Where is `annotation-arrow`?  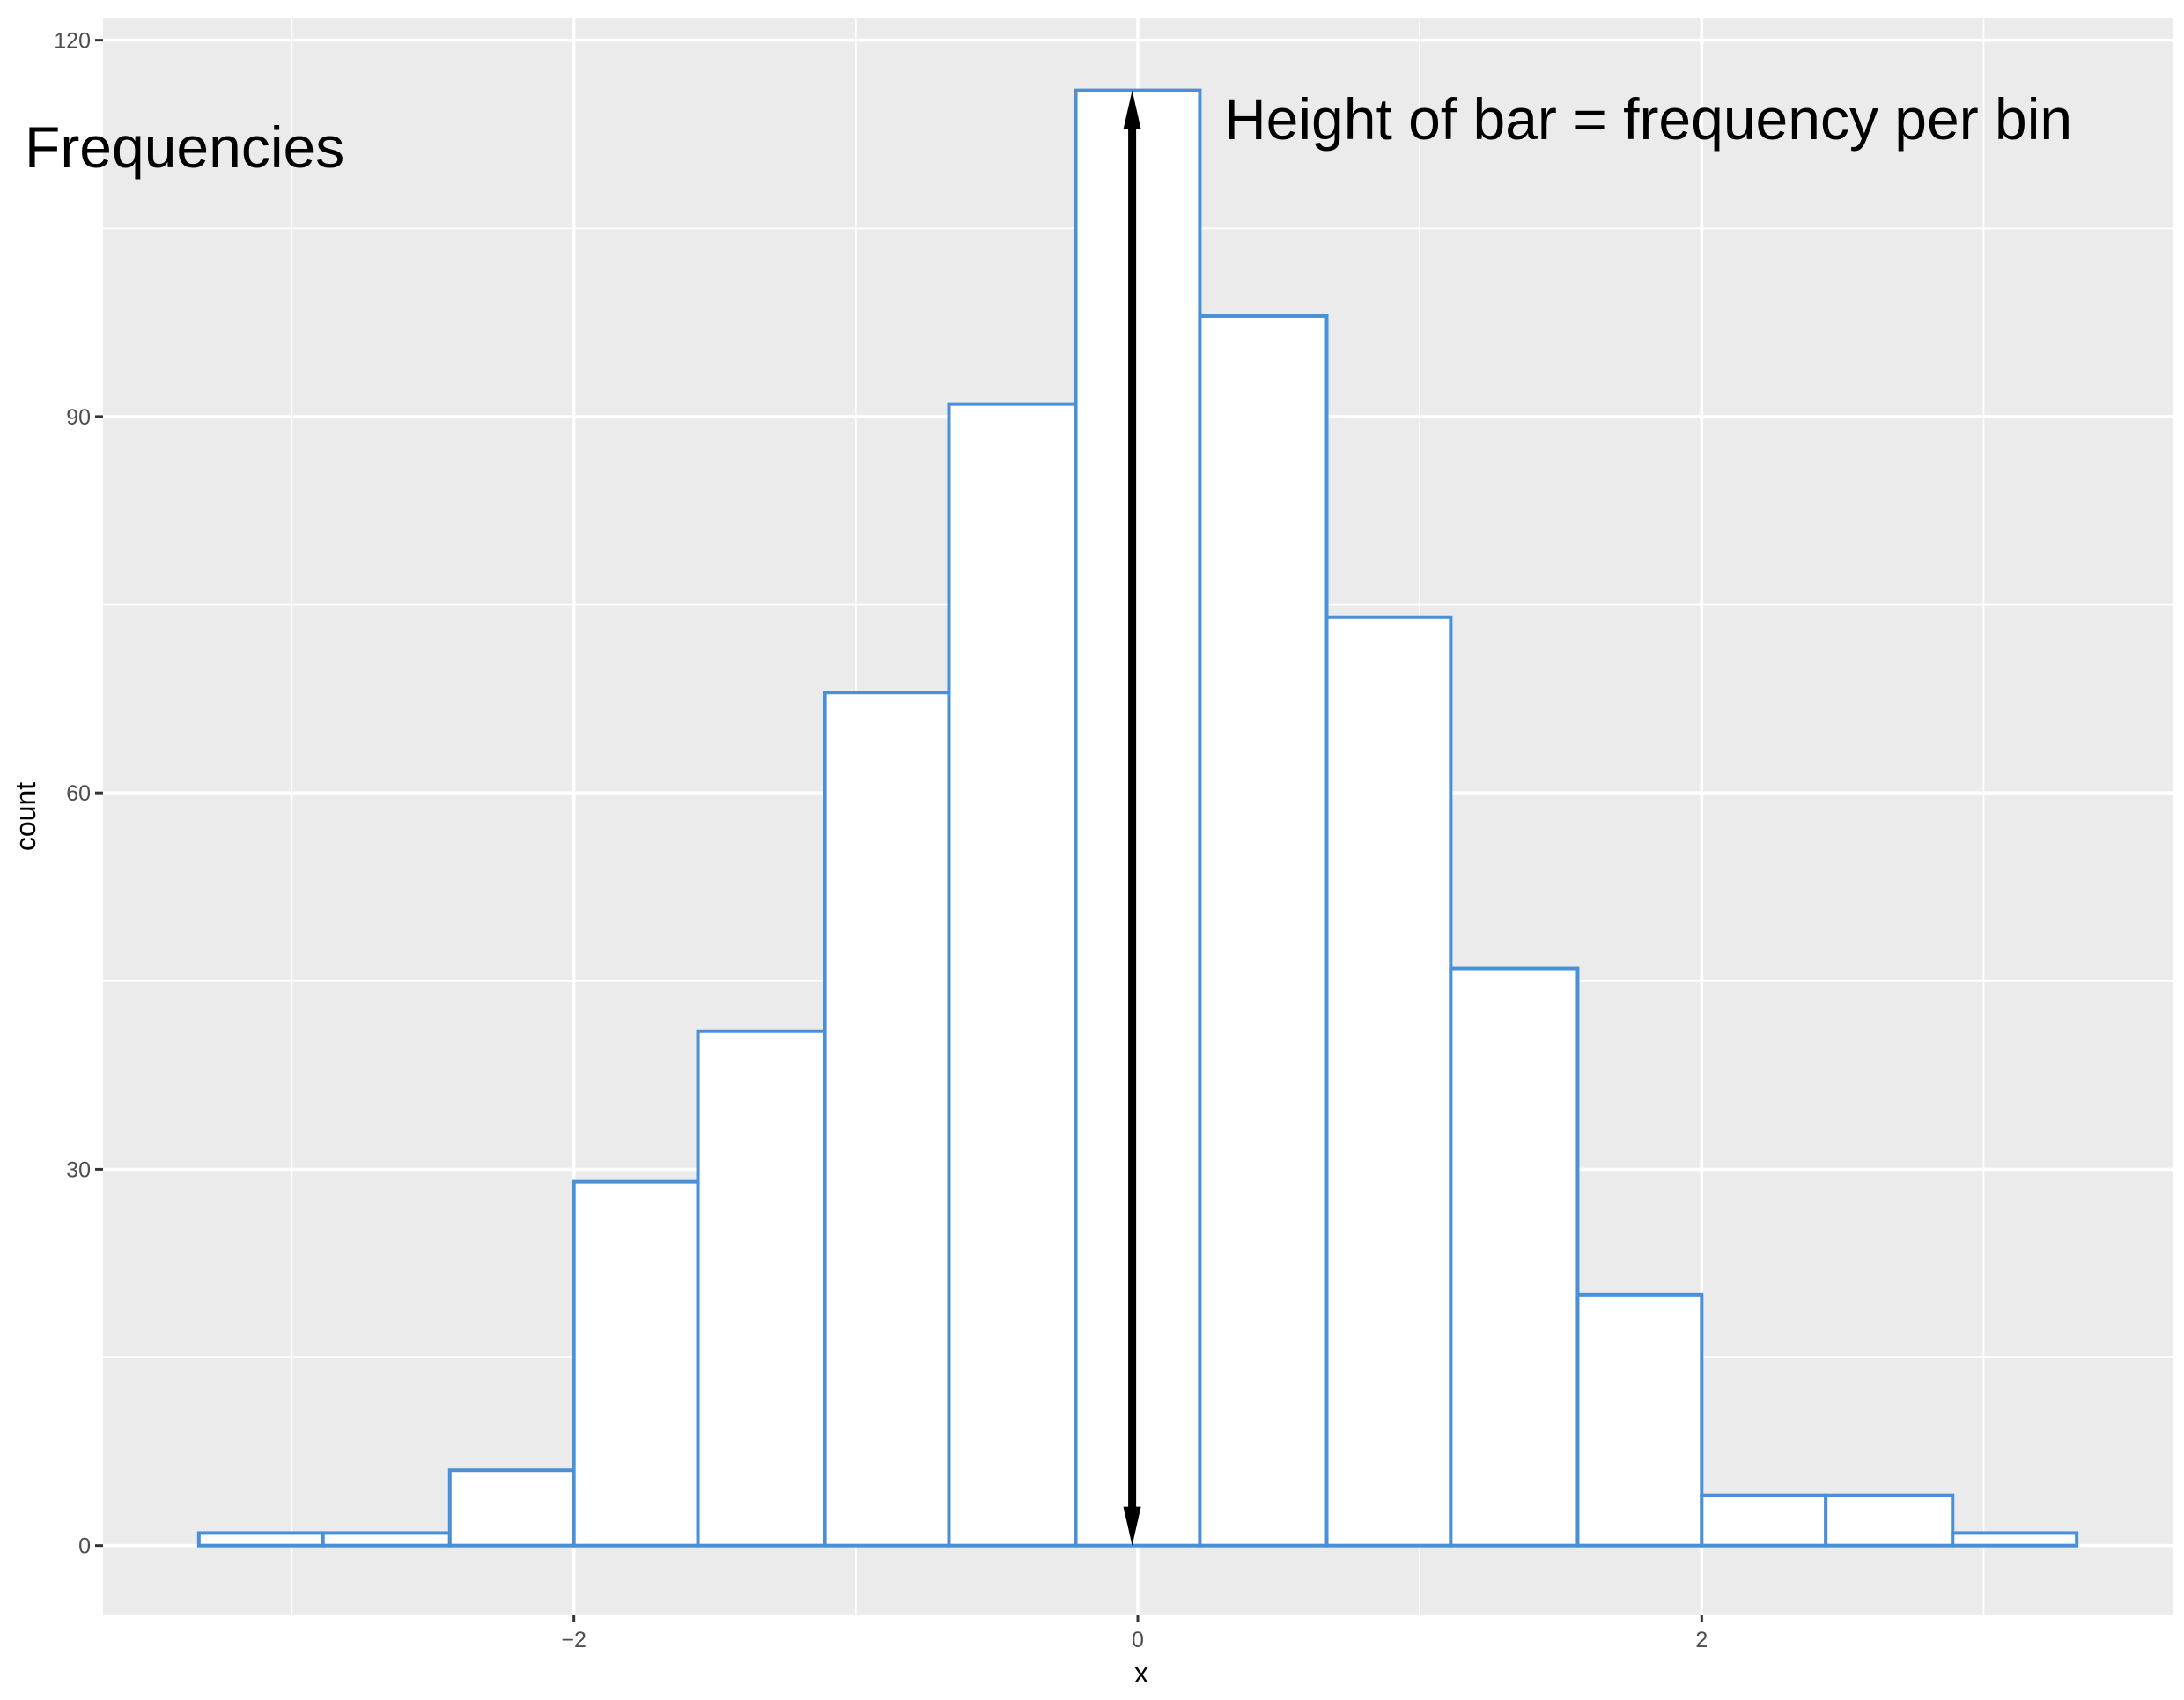
annotation-arrow is located at coordinates (1132, 818).